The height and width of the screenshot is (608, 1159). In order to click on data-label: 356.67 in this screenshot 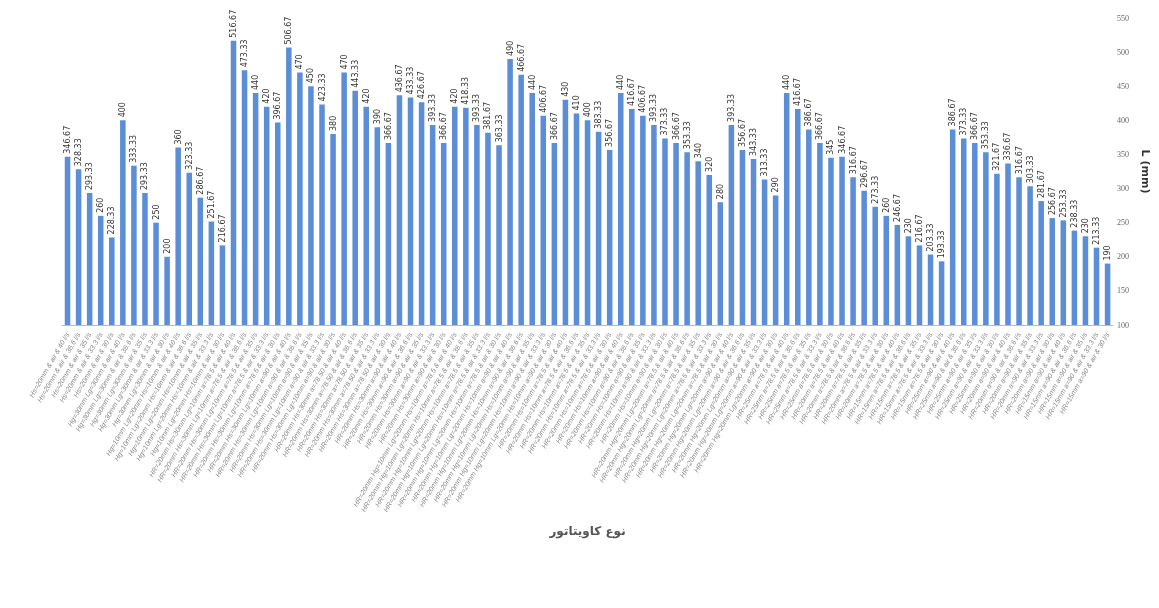, I will do `click(610, 132)`.